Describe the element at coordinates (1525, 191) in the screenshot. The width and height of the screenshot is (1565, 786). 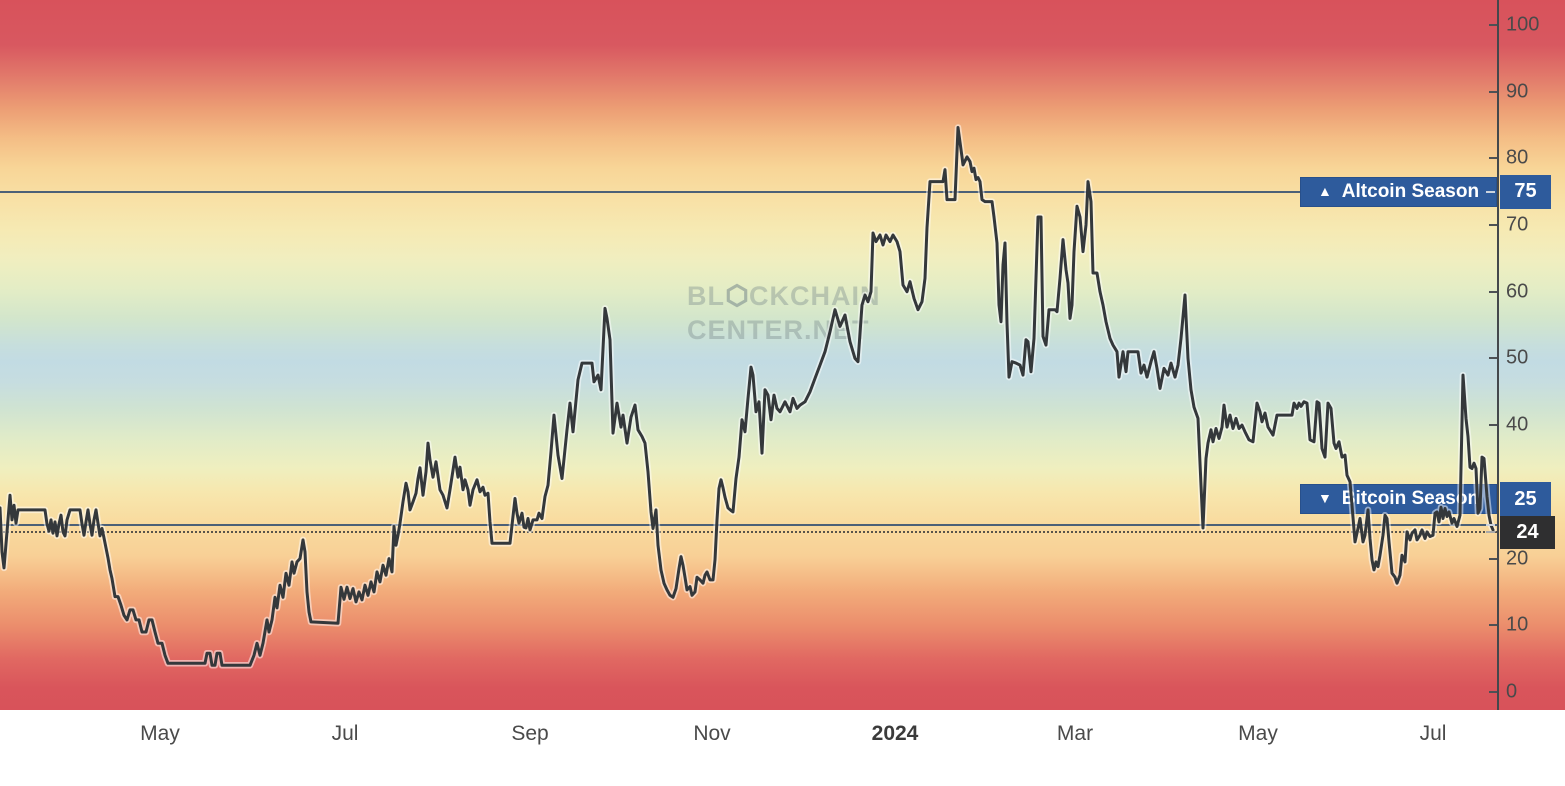
I see `altcoin-threshold-chip: 75` at that location.